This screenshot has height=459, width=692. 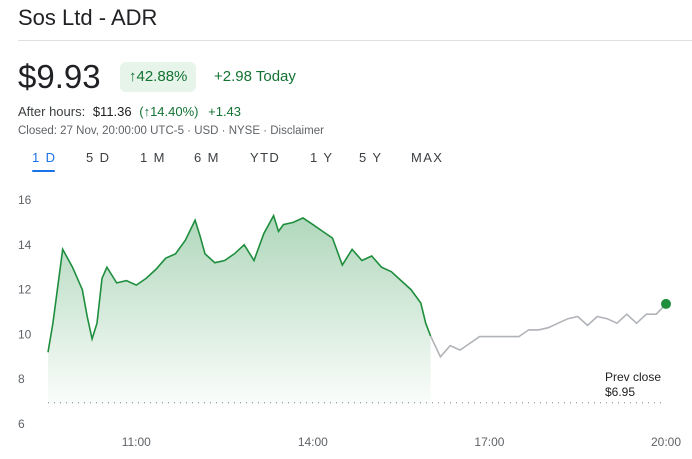 What do you see at coordinates (43, 171) in the screenshot?
I see `active-tab-indicator` at bounding box center [43, 171].